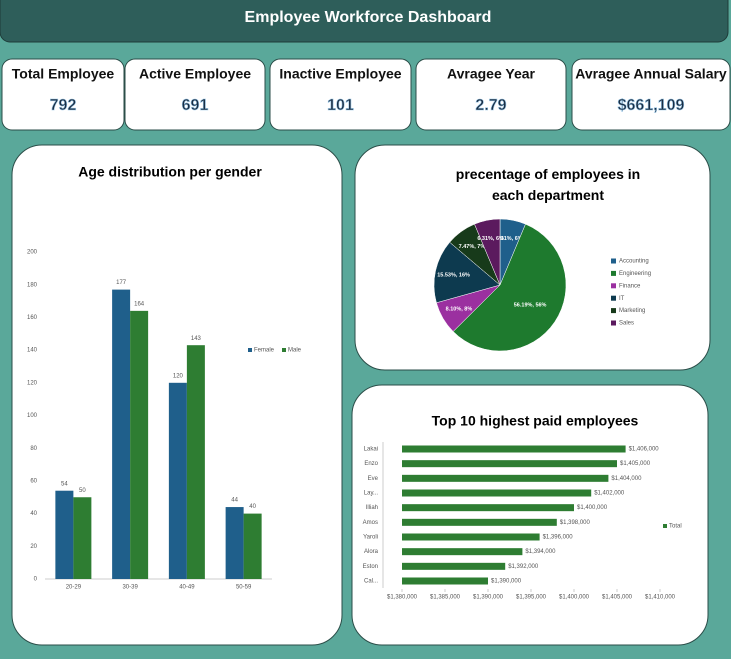 The height and width of the screenshot is (659, 731). Describe the element at coordinates (130, 588) in the screenshot. I see `x-tick-label: 30-39` at that location.